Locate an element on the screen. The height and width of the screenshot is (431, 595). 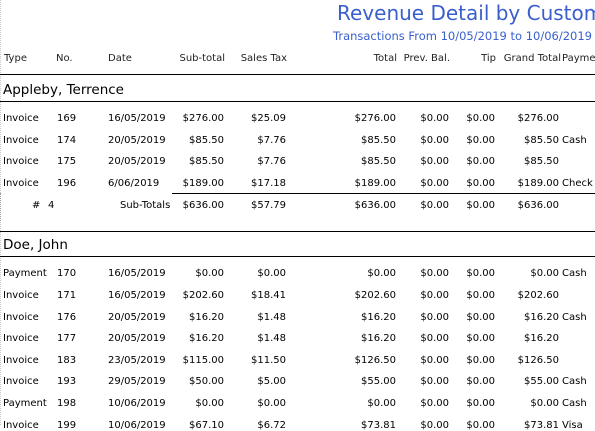
cell-total: $202.60 is located at coordinates (375, 295).